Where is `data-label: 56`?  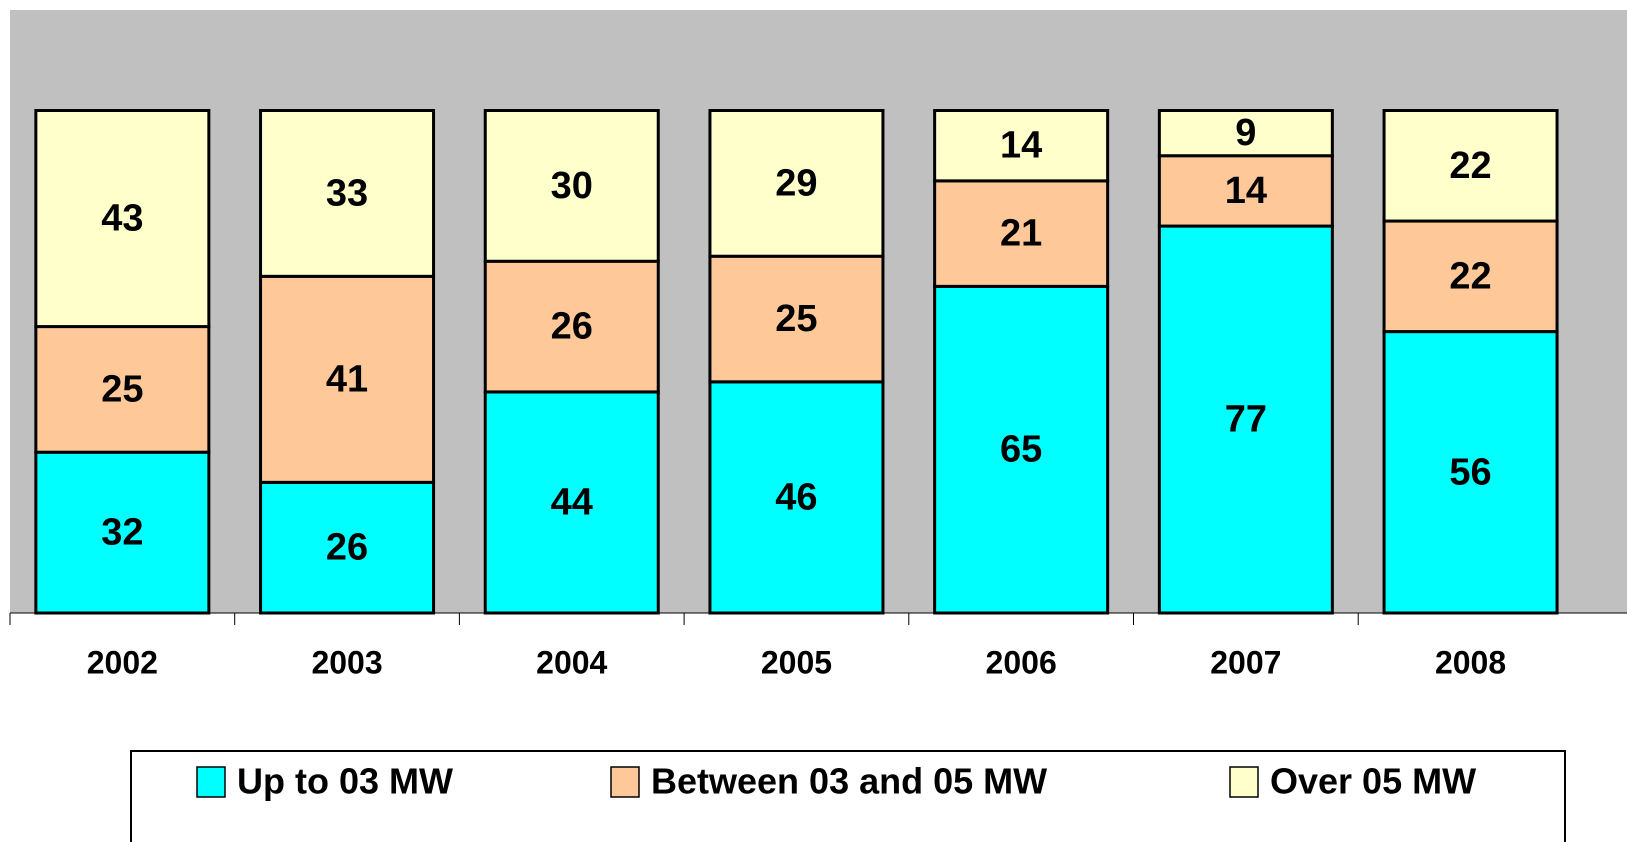
data-label: 56 is located at coordinates (1470, 472).